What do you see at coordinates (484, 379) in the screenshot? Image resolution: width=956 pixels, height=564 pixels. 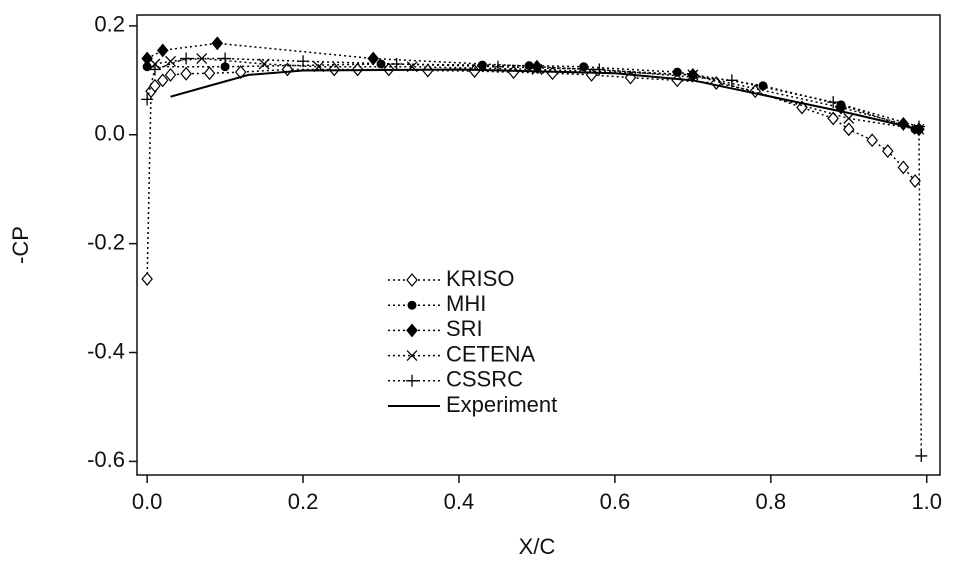 I see `legend-label: CSSRC` at bounding box center [484, 379].